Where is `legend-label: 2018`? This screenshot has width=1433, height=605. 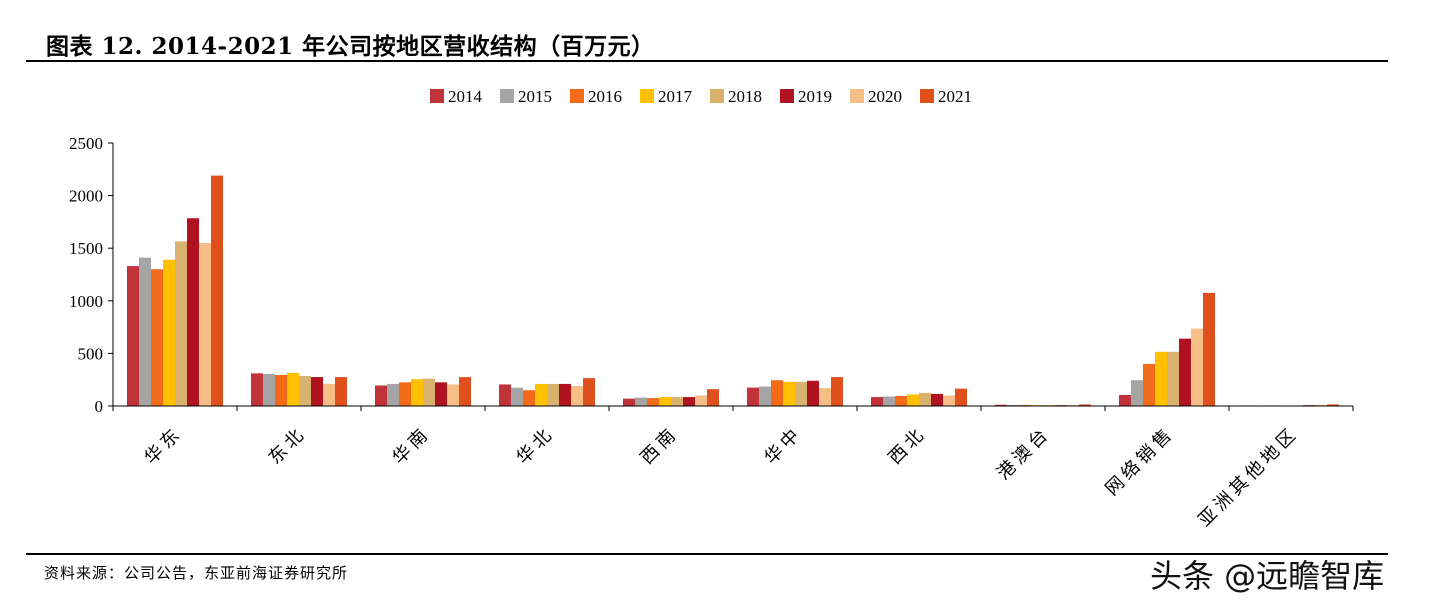
legend-label: 2018 is located at coordinates (745, 96).